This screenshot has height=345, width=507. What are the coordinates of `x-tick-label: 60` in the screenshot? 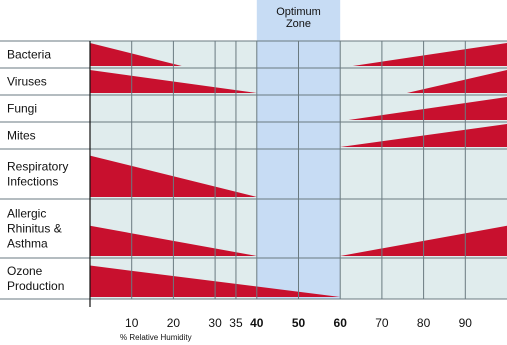 It's located at (341, 323).